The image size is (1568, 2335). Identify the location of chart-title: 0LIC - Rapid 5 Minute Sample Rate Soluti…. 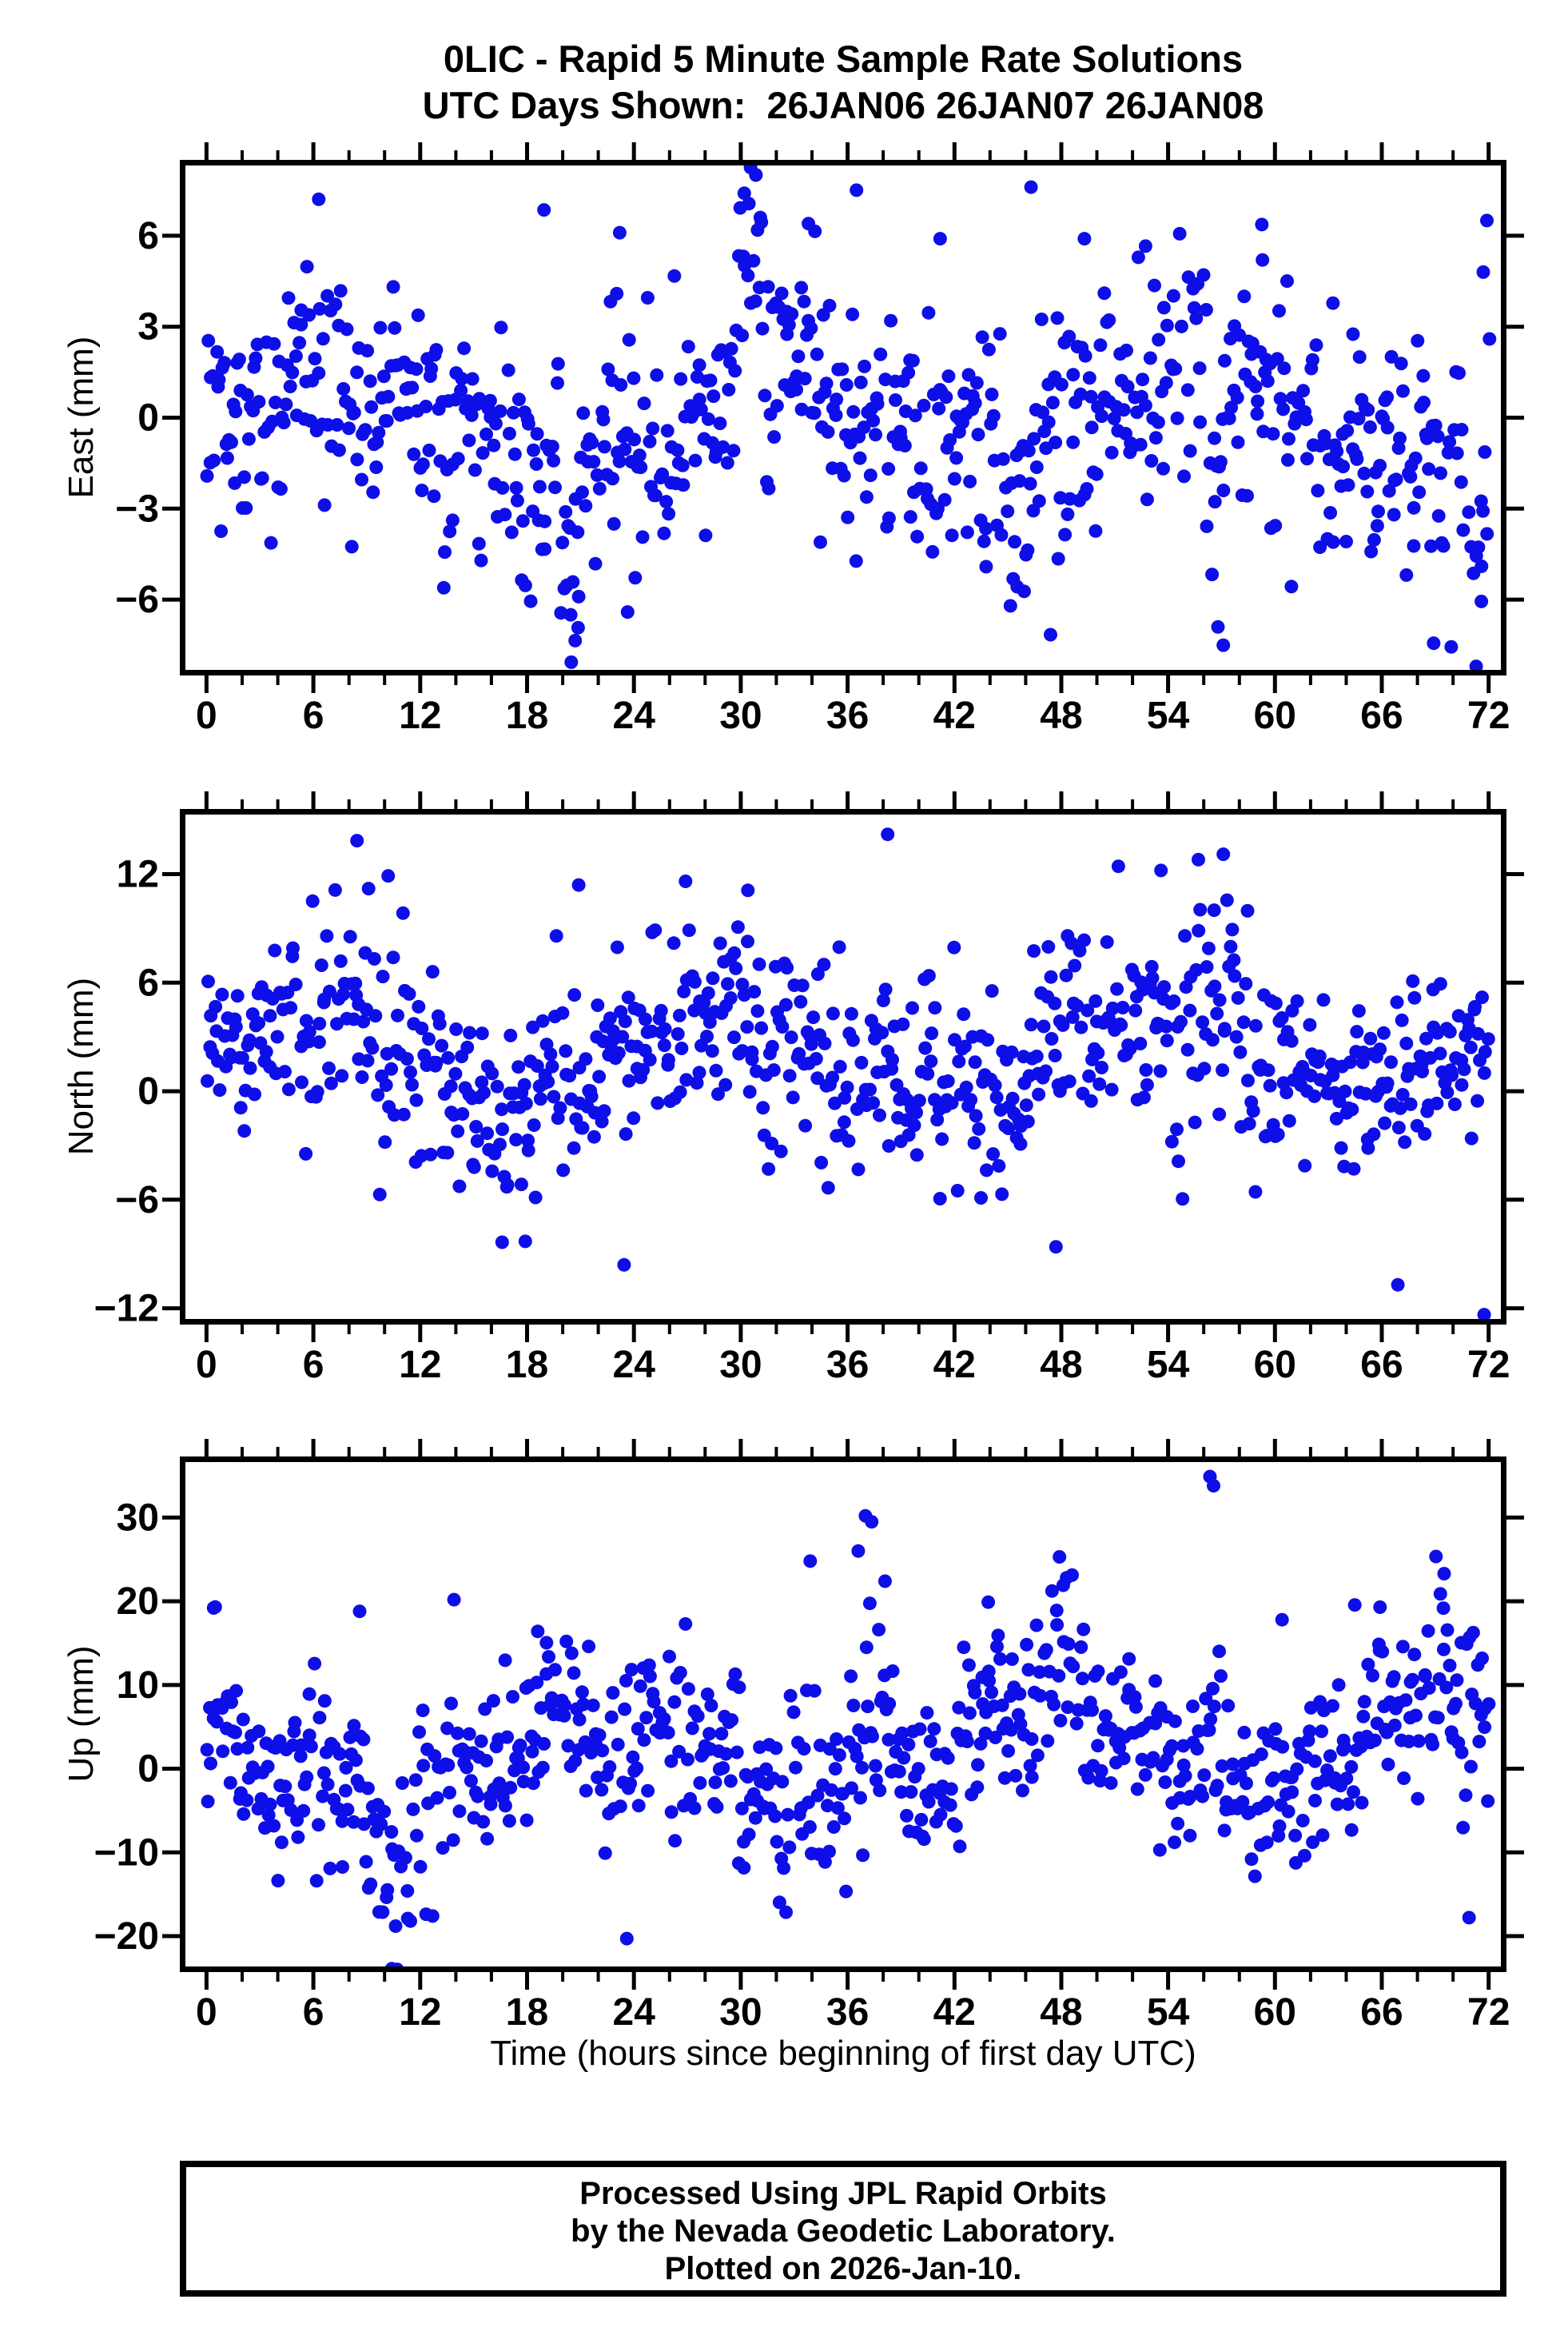
(844, 59).